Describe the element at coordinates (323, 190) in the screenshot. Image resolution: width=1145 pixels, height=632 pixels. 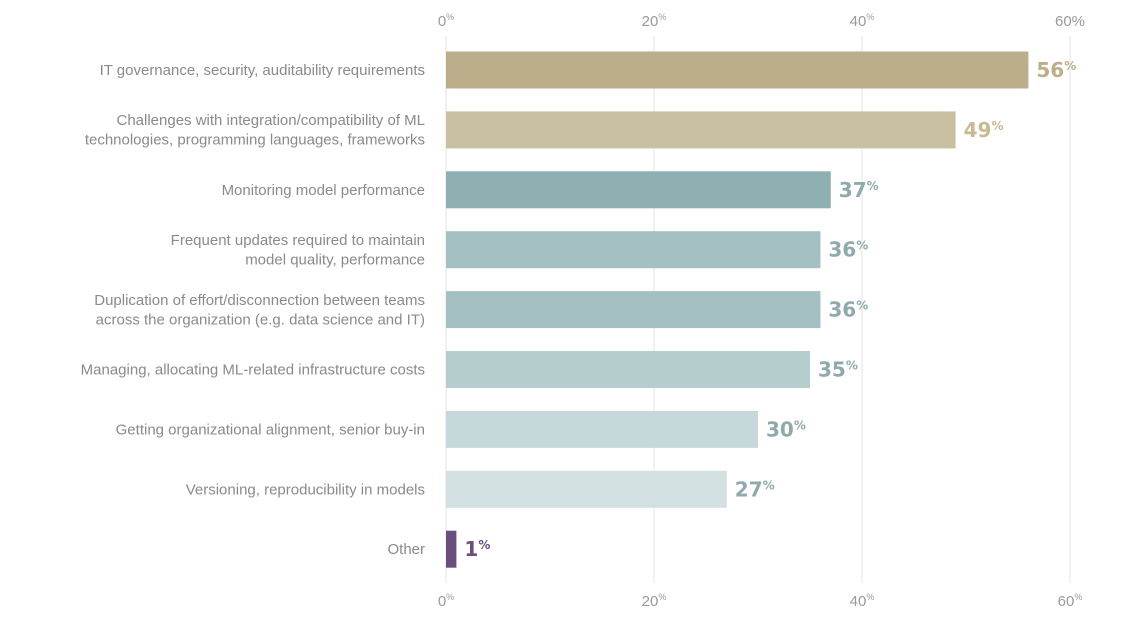
I see `category-label: Monitoring model performance` at that location.